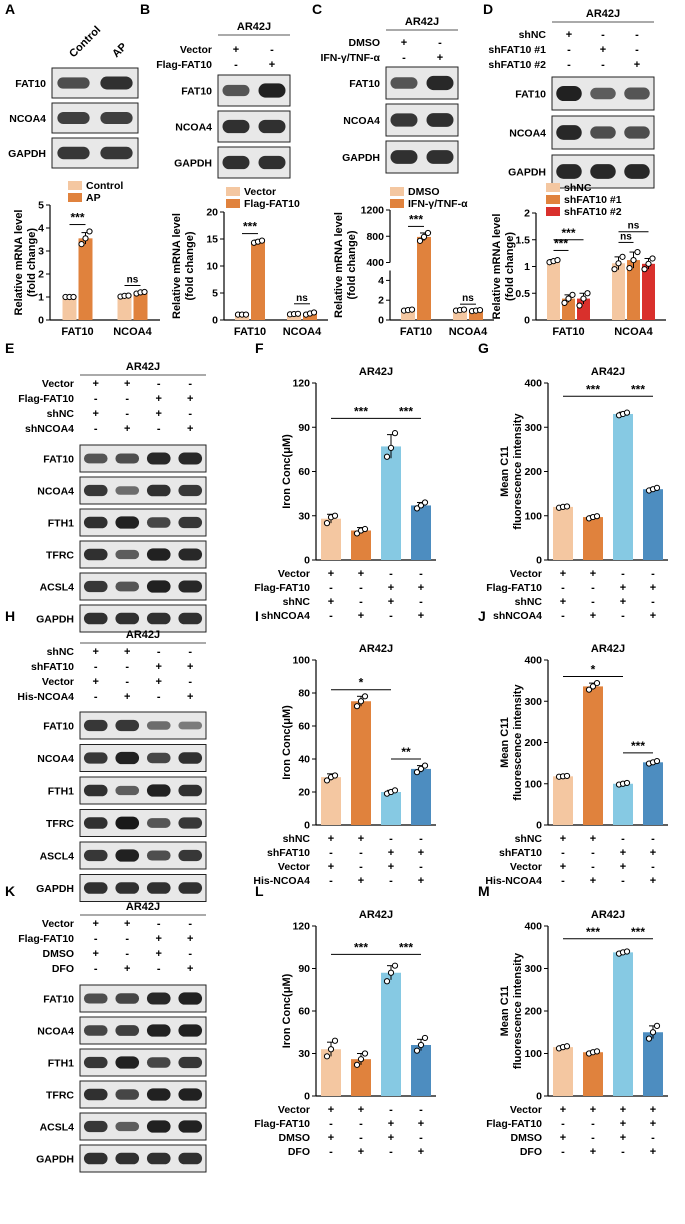  Describe the element at coordinates (373, 211) in the screenshot. I see `y-tick-label: 1200` at that location.